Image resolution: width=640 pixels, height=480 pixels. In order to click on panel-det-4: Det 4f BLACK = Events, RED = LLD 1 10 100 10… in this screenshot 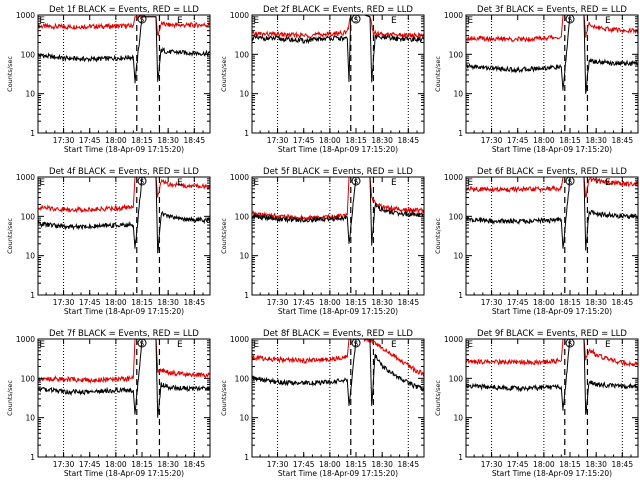, I will do `click(108, 241)`.